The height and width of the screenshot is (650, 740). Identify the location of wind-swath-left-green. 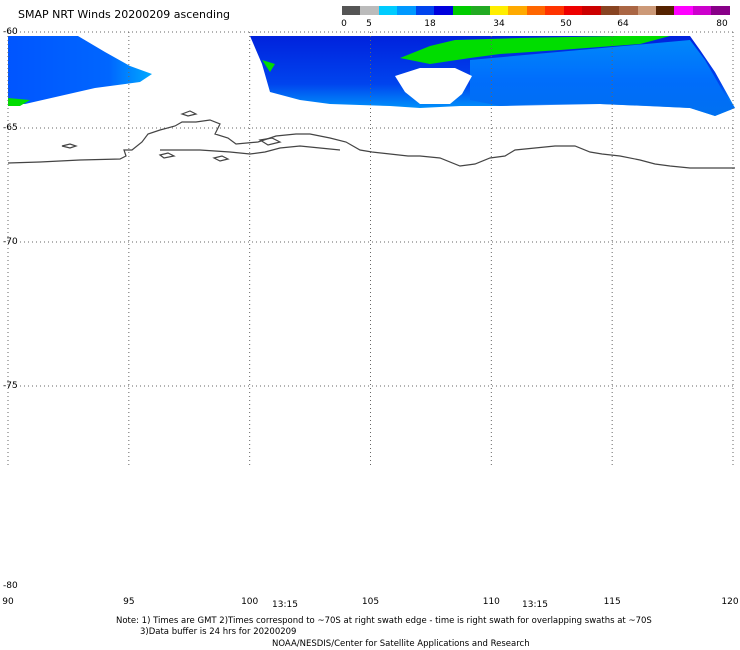
(19, 102).